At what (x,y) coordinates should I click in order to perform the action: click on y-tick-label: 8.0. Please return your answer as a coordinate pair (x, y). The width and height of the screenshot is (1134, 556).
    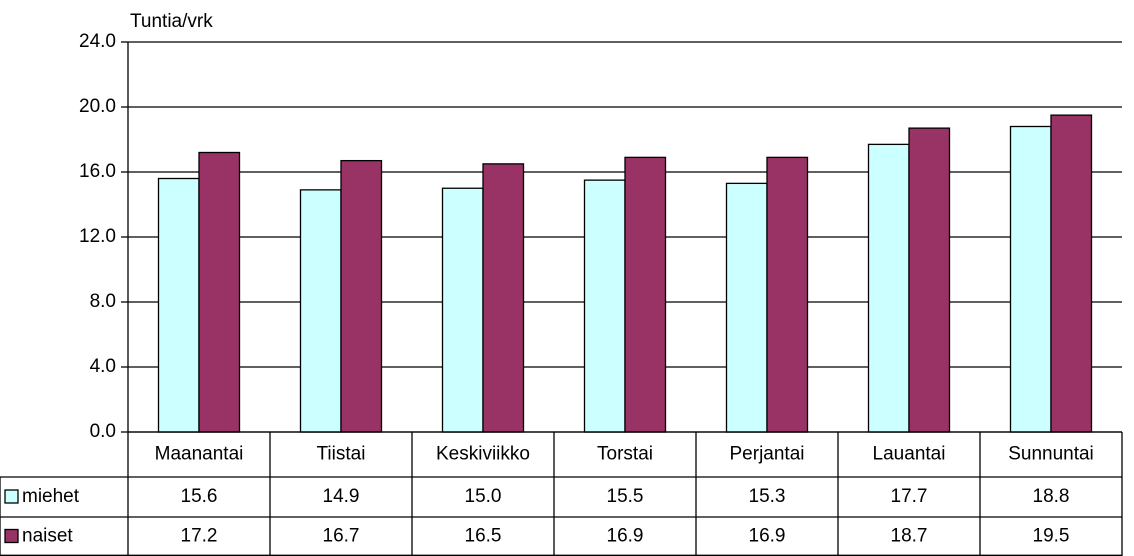
    Looking at the image, I should click on (103, 301).